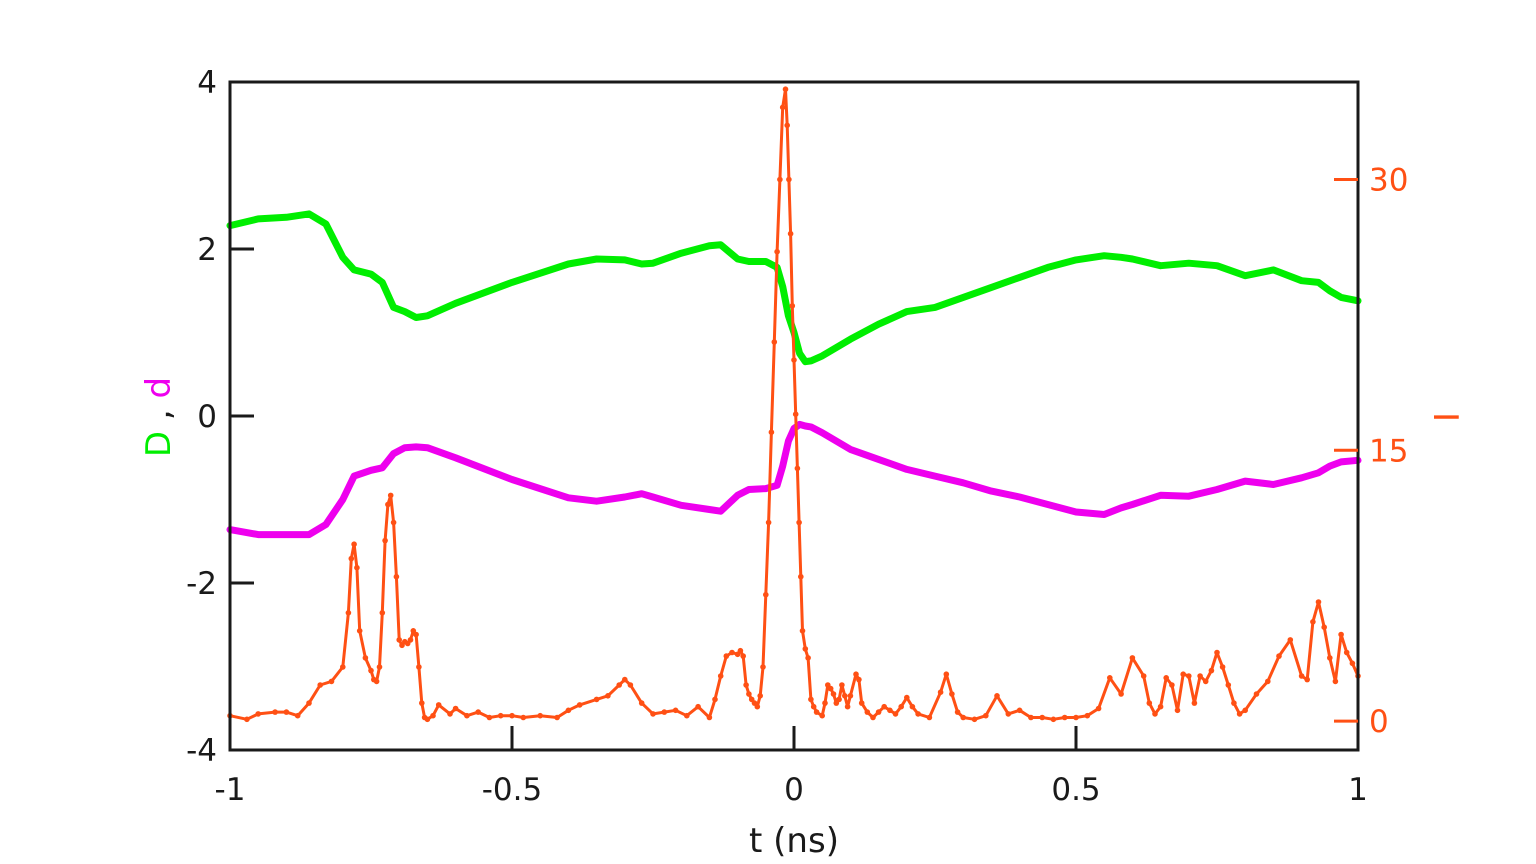 Image resolution: width=1536 pixels, height=864 pixels. I want to click on y-axis-right: 30 15 0, so click(1371, 451).